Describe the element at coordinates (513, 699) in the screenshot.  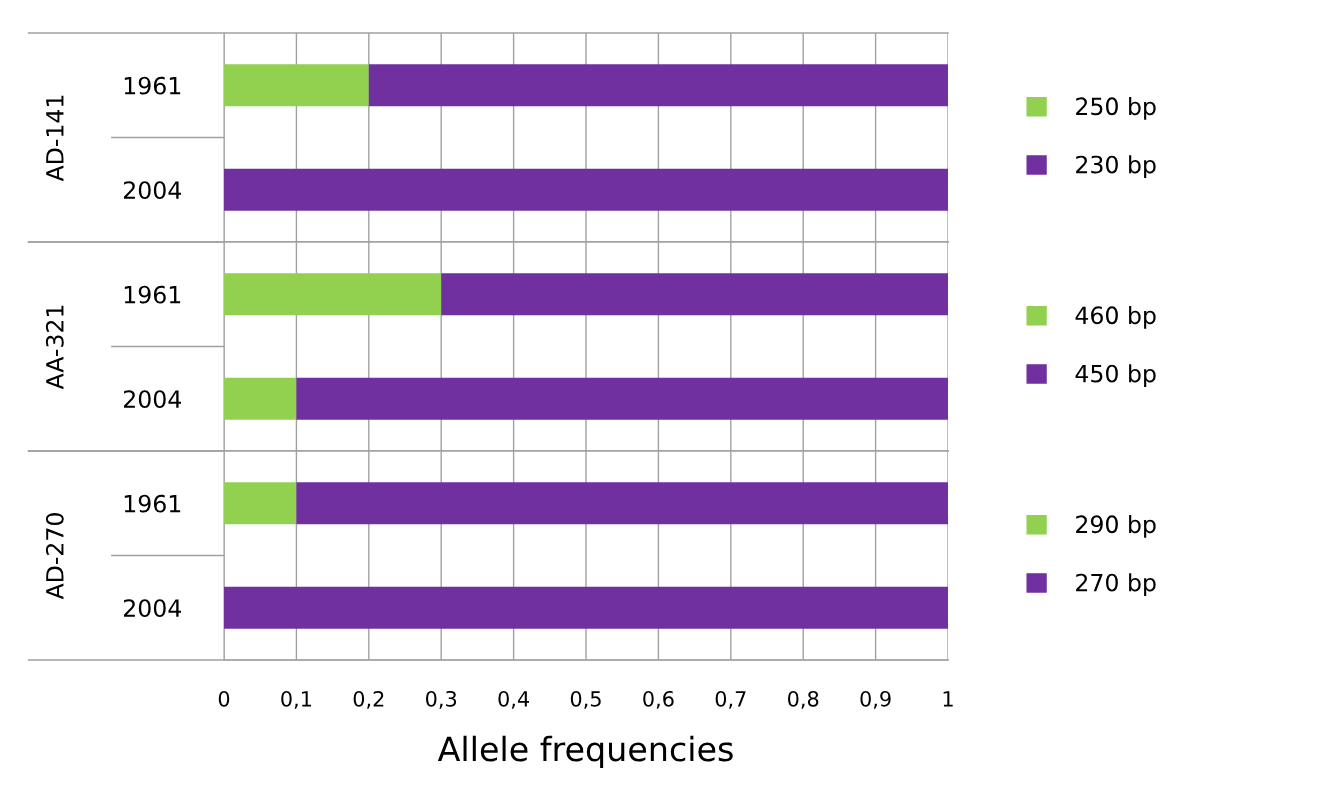
I see `x-tick-label: 0,4` at that location.